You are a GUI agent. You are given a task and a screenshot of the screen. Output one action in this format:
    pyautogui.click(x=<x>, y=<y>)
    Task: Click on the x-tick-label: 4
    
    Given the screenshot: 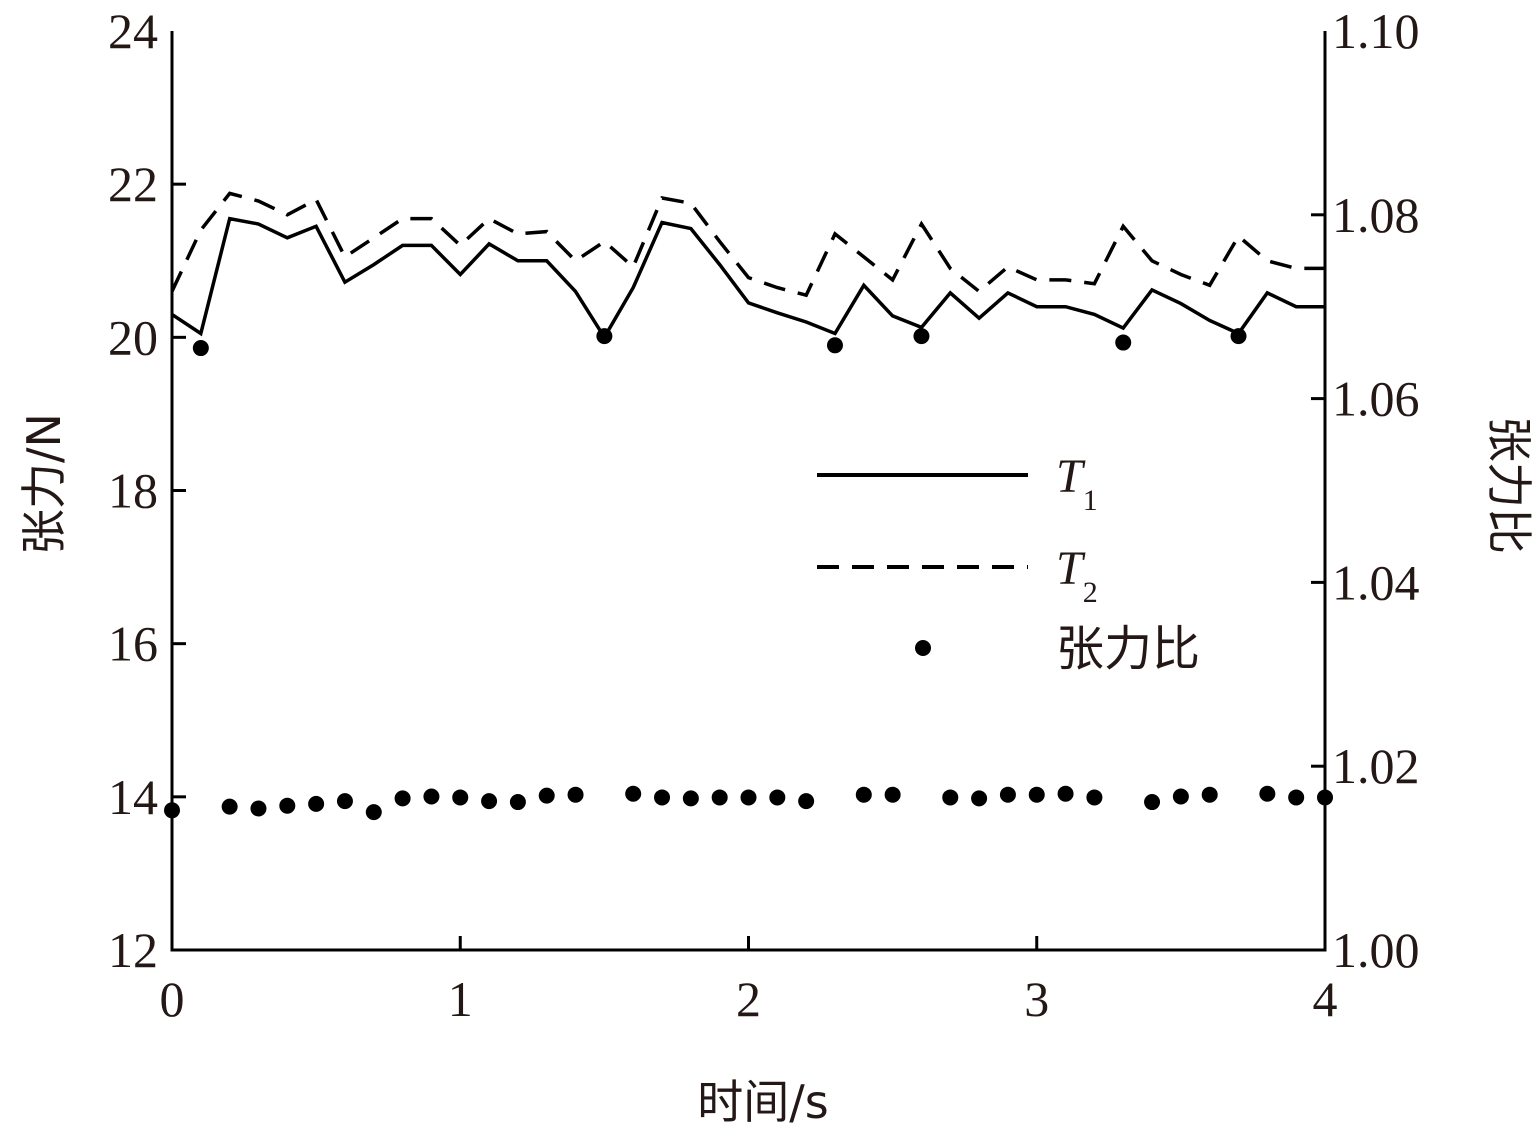 What is the action you would take?
    pyautogui.click(x=1325, y=999)
    